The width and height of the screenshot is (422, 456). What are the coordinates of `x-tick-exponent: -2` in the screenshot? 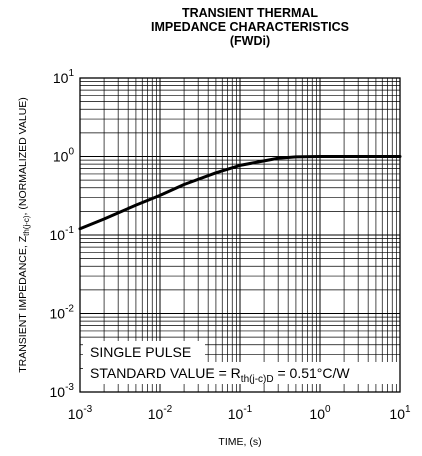 It's located at (167, 409).